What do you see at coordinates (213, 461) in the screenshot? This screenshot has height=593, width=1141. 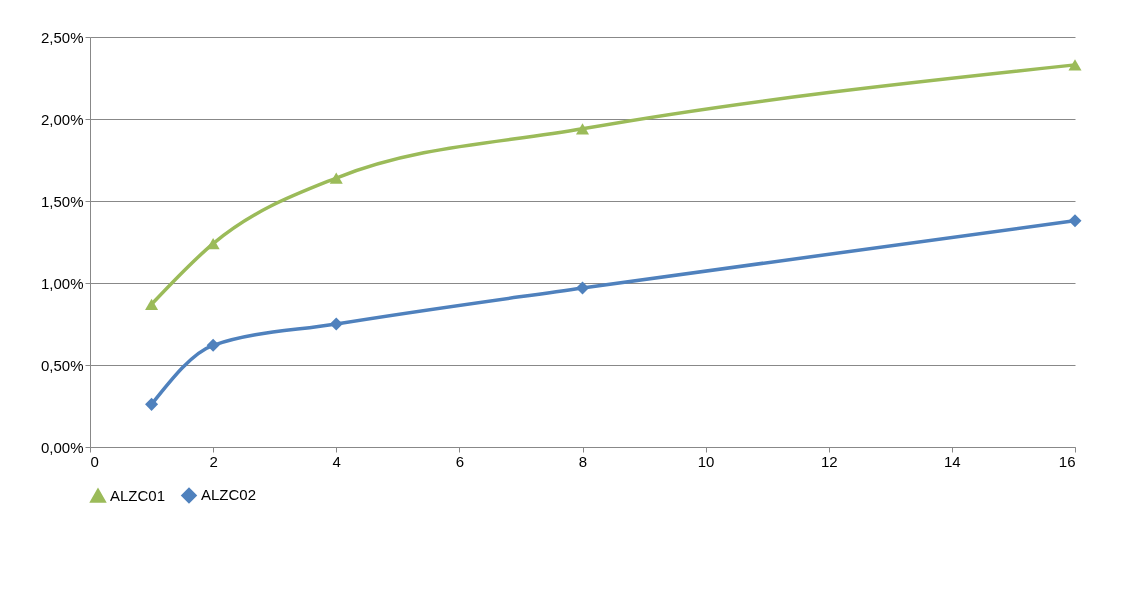 I see `x-tick-label: 2` at bounding box center [213, 461].